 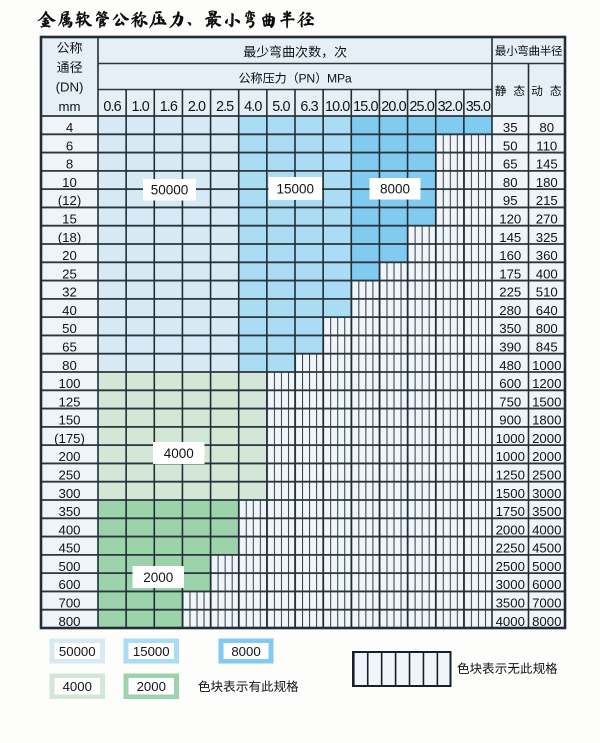 I want to click on svg-text: 500, so click(x=69, y=566).